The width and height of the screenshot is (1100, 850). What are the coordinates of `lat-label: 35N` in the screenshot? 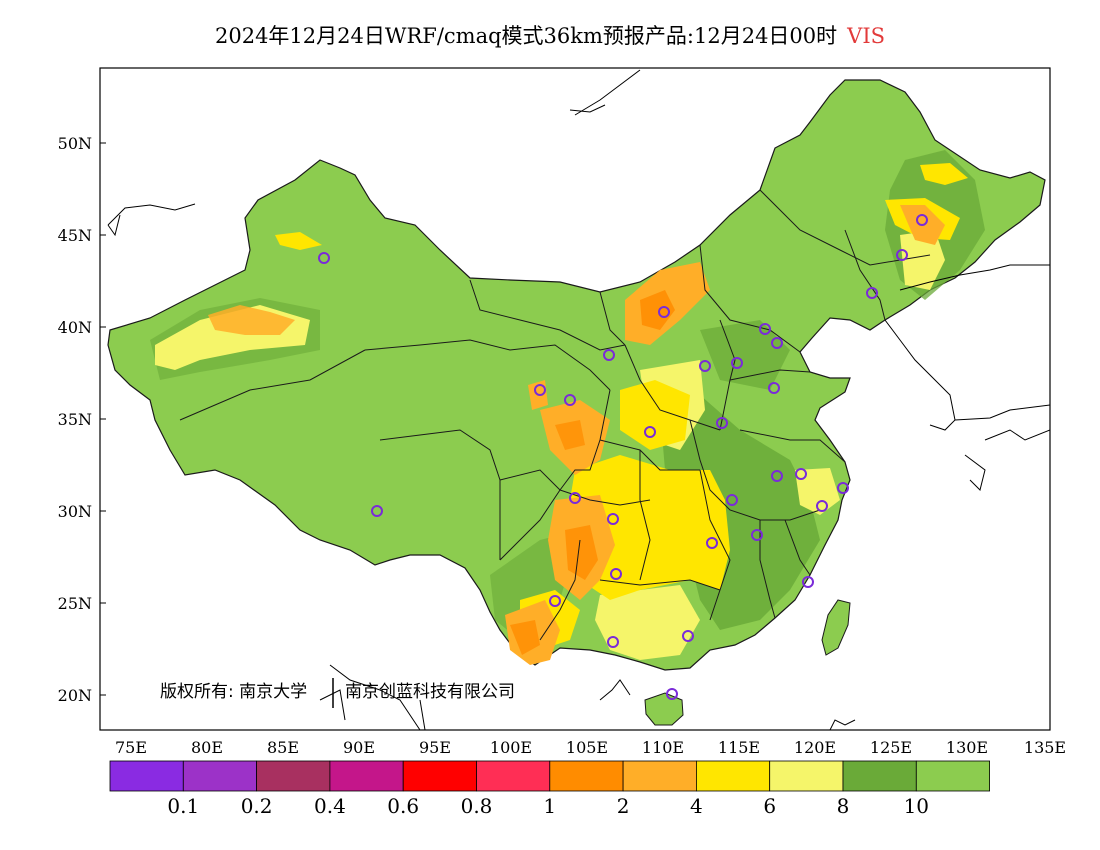 It's located at (75, 419).